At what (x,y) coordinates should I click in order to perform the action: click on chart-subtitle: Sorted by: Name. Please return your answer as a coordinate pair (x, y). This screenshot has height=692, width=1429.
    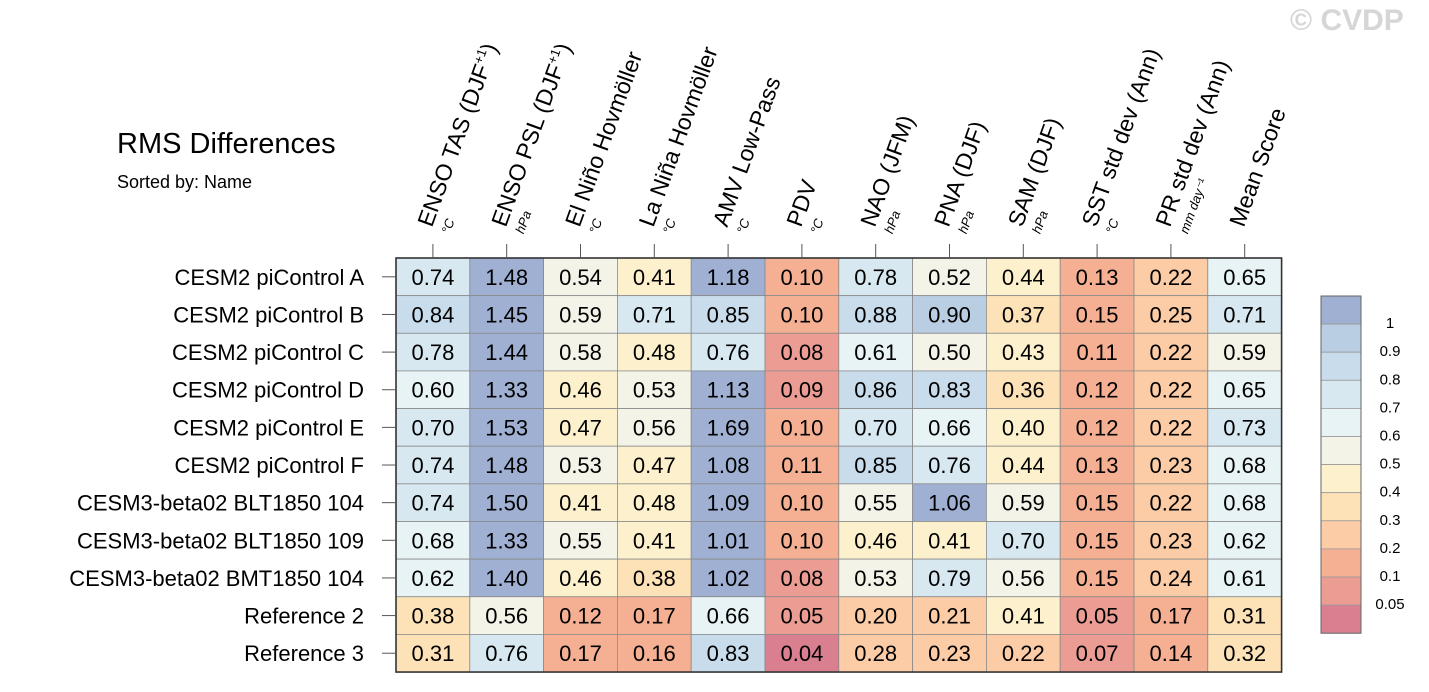
    Looking at the image, I should click on (185, 182).